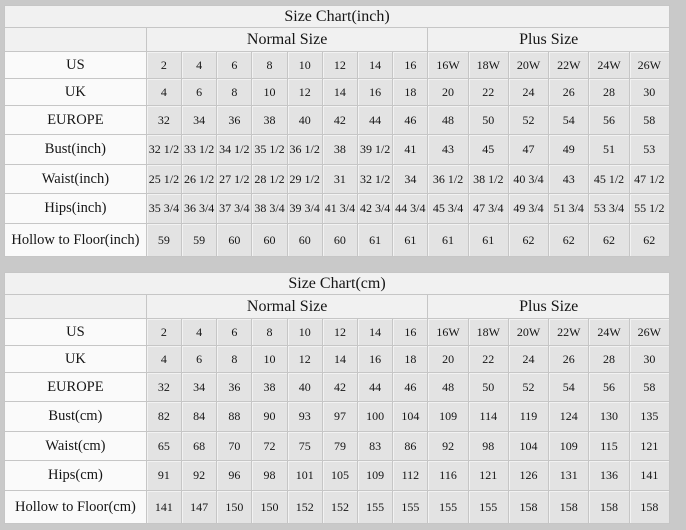 This screenshot has width=686, height=530. I want to click on size-value-cell: 126, so click(528, 475).